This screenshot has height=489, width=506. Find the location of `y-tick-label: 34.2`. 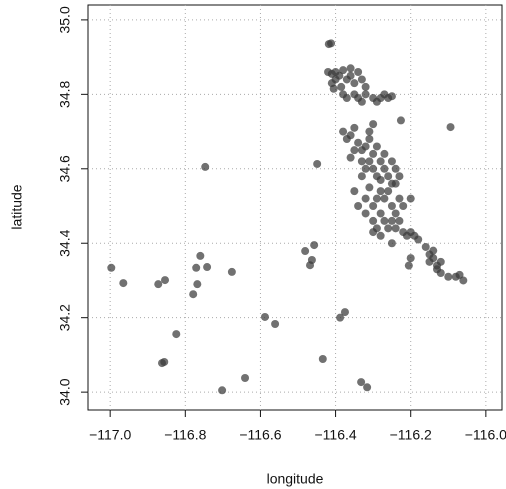

y-tick-label: 34.2 is located at coordinates (65, 317).